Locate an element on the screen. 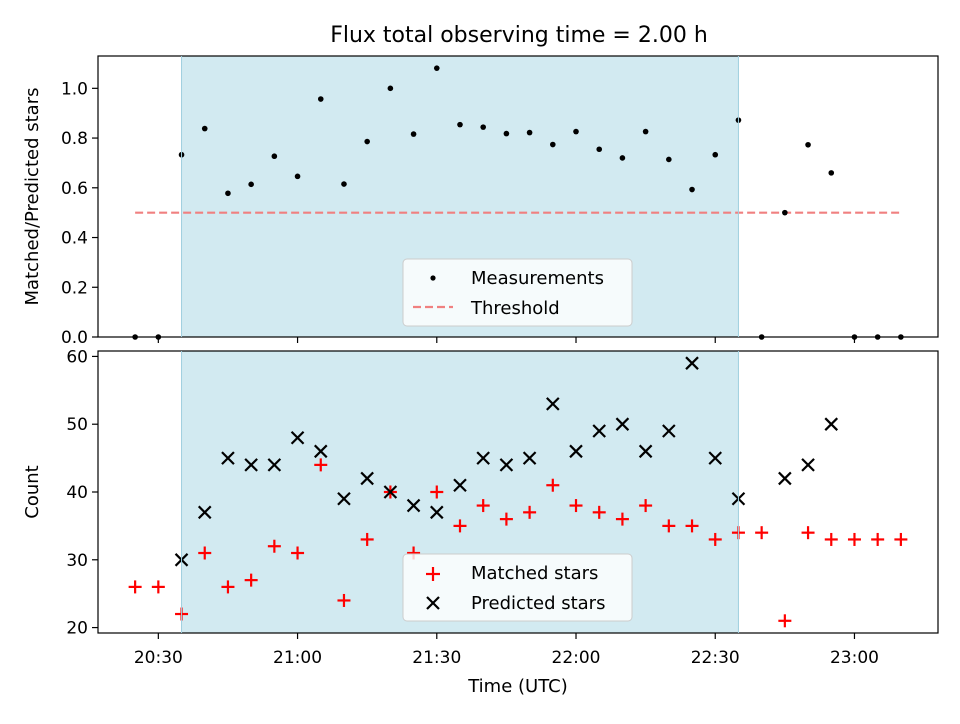  top-legend-box is located at coordinates (517, 292).